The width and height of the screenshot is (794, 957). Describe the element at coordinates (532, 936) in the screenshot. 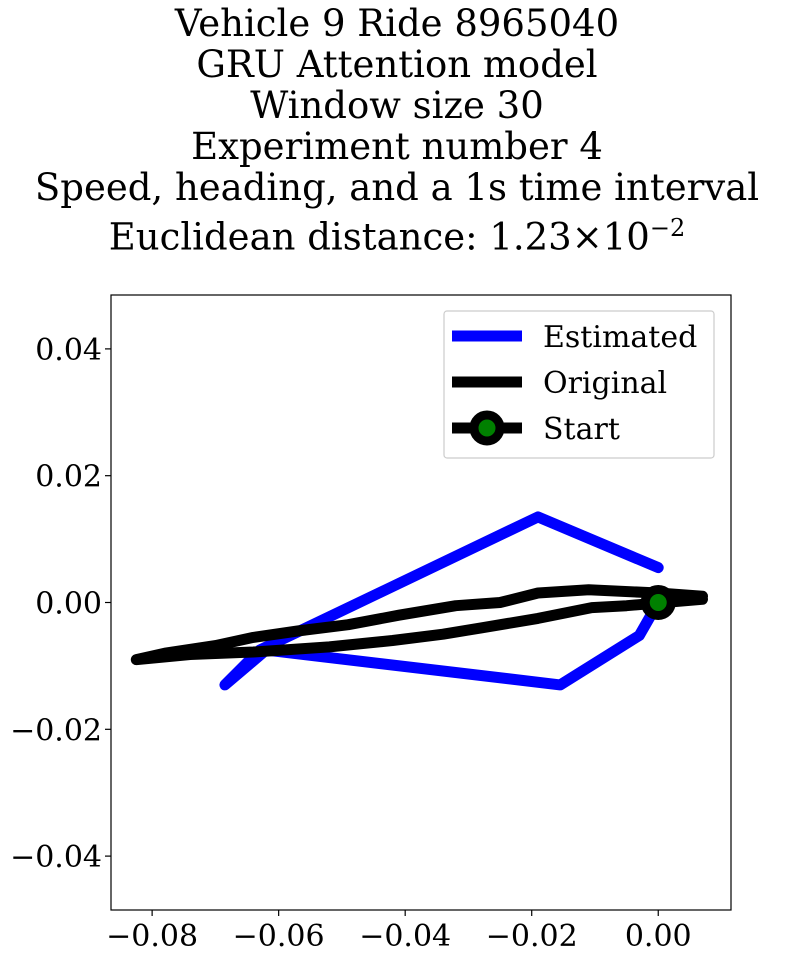

I see `x-tick-label: −0.02` at that location.